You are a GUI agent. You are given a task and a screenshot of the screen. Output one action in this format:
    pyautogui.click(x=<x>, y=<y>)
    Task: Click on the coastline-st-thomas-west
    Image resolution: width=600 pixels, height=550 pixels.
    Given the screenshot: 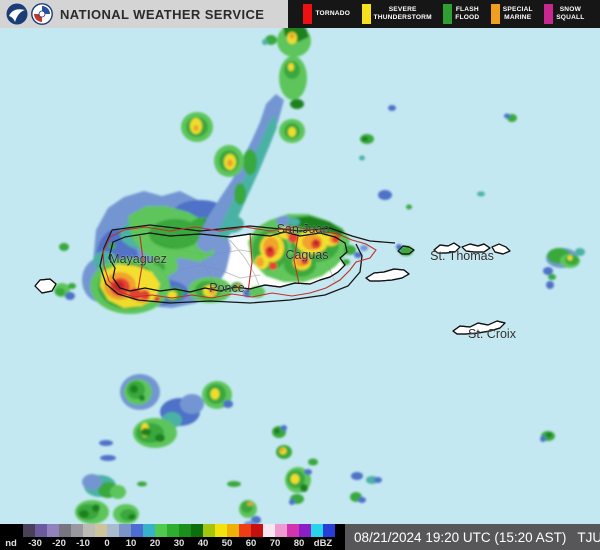 What is the action you would take?
    pyautogui.click(x=447, y=248)
    